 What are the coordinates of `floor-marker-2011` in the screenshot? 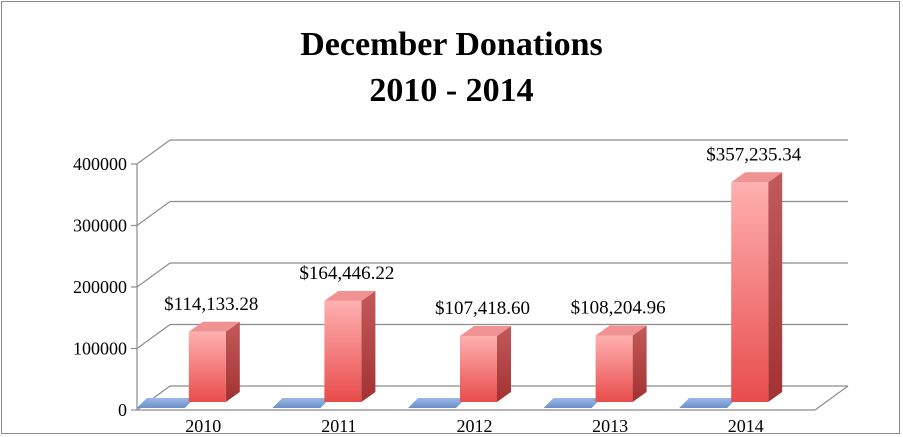 It's located at (301, 403).